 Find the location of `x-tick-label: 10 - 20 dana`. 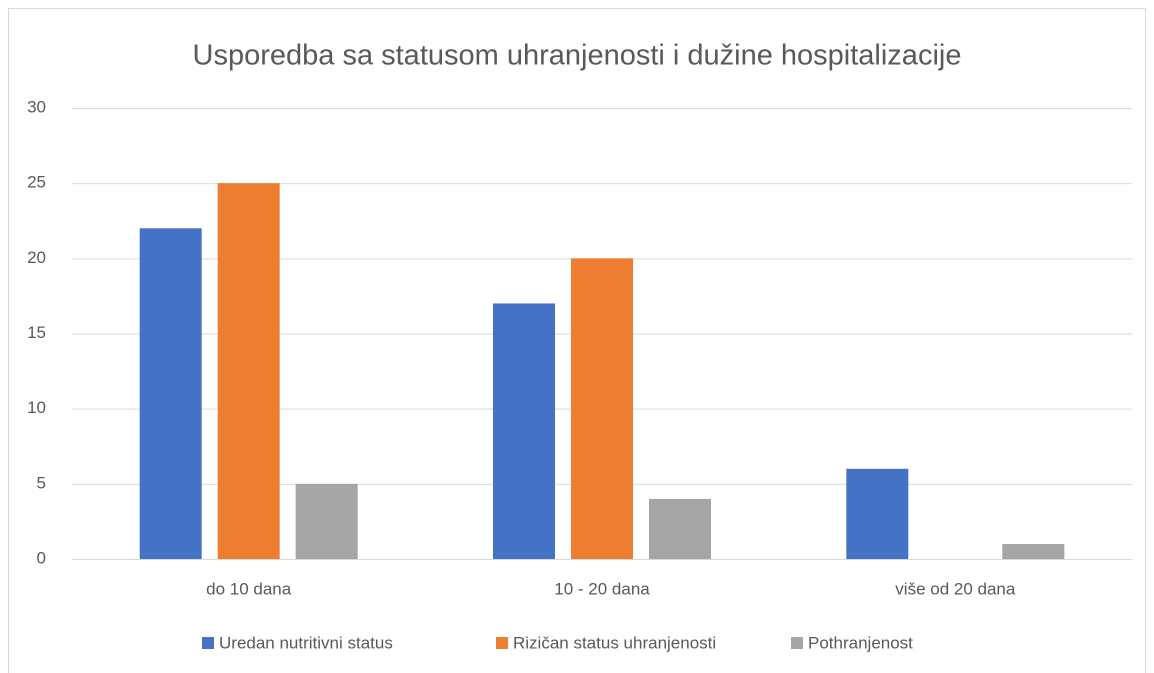

x-tick-label: 10 - 20 dana is located at coordinates (602, 588).